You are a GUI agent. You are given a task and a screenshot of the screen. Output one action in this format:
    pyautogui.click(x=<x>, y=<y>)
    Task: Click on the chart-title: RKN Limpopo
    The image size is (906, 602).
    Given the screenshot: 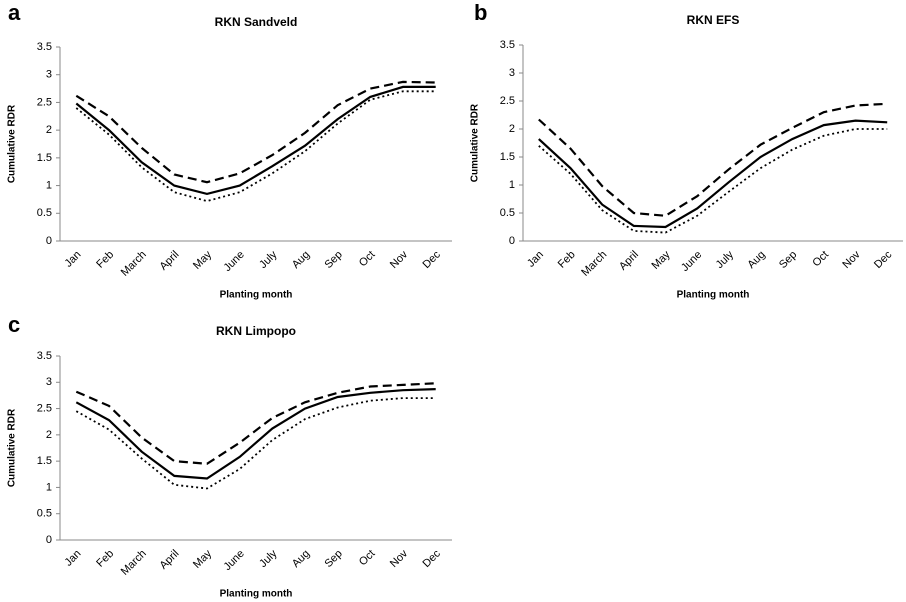 What is the action you would take?
    pyautogui.click(x=256, y=331)
    